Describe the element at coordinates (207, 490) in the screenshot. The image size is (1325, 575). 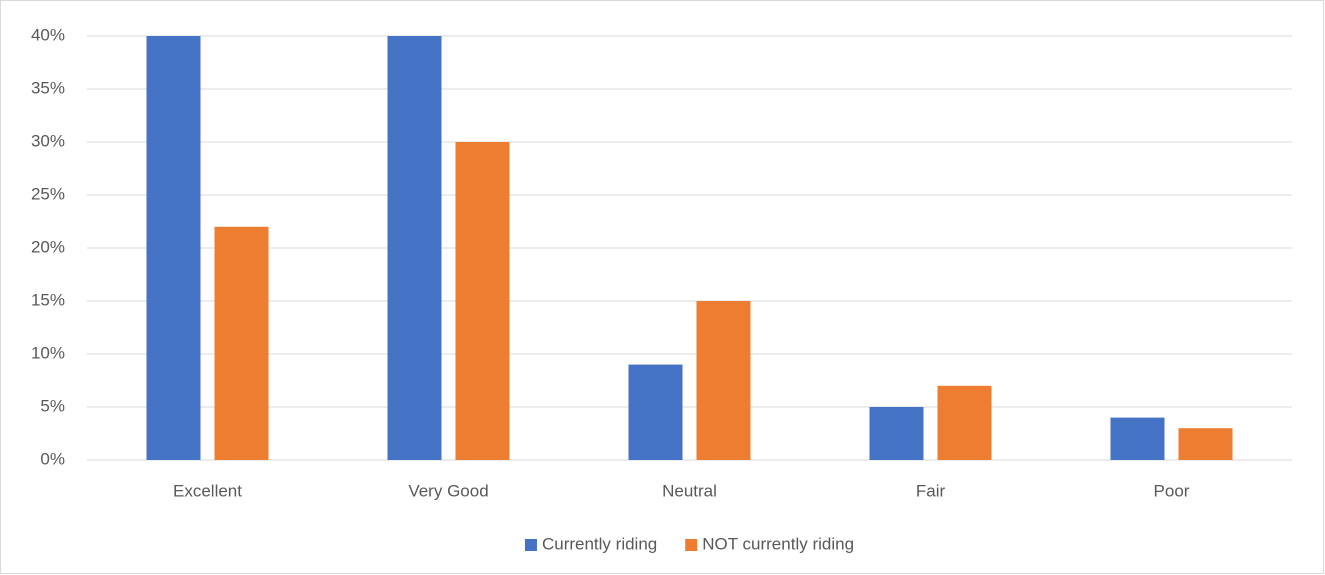
I see `x-tick-label: Excellent` at that location.